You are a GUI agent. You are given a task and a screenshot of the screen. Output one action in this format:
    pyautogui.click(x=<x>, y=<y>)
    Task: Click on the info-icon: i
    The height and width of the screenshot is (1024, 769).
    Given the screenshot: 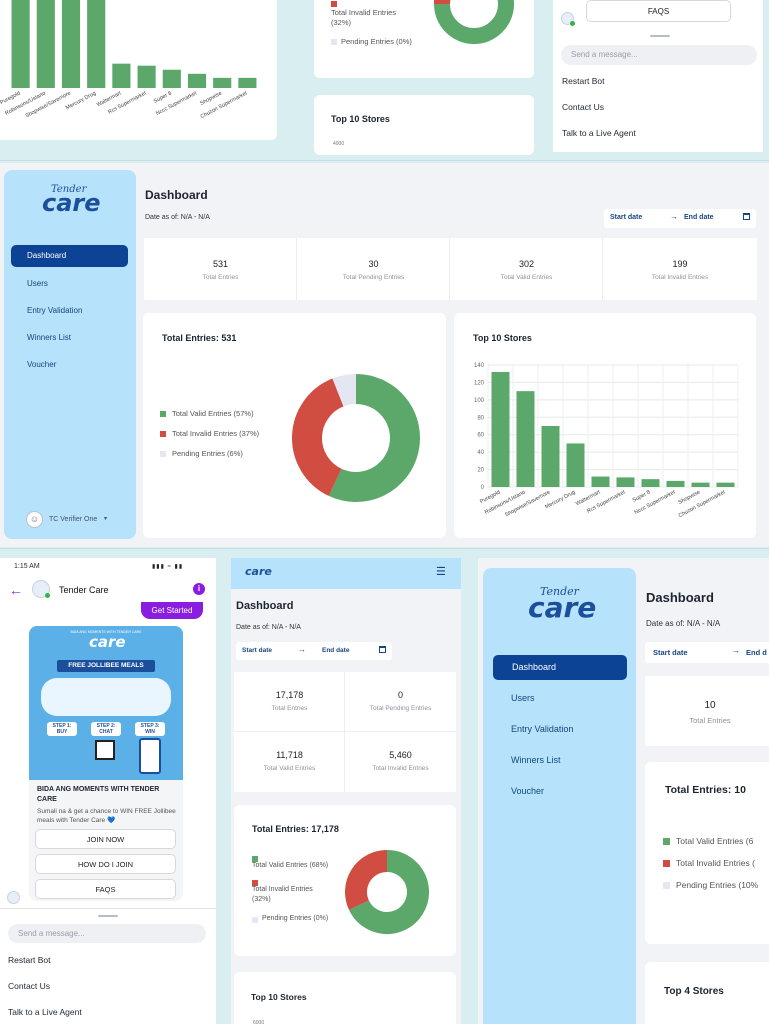 What is the action you would take?
    pyautogui.click(x=199, y=589)
    